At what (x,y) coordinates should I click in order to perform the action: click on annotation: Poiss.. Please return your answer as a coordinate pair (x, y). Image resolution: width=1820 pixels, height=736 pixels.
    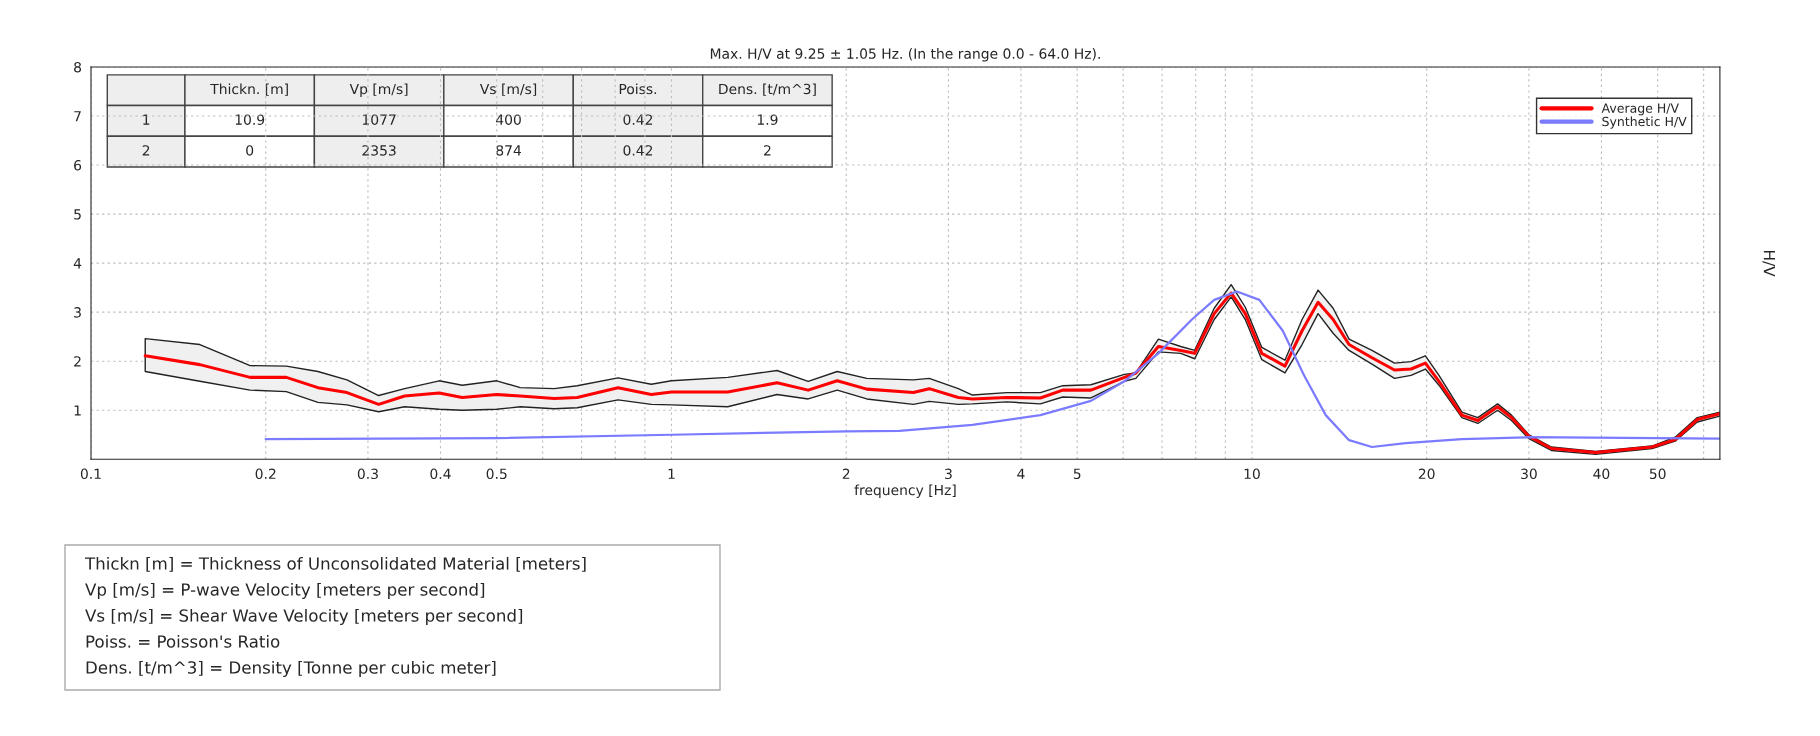
    Looking at the image, I should click on (638, 89).